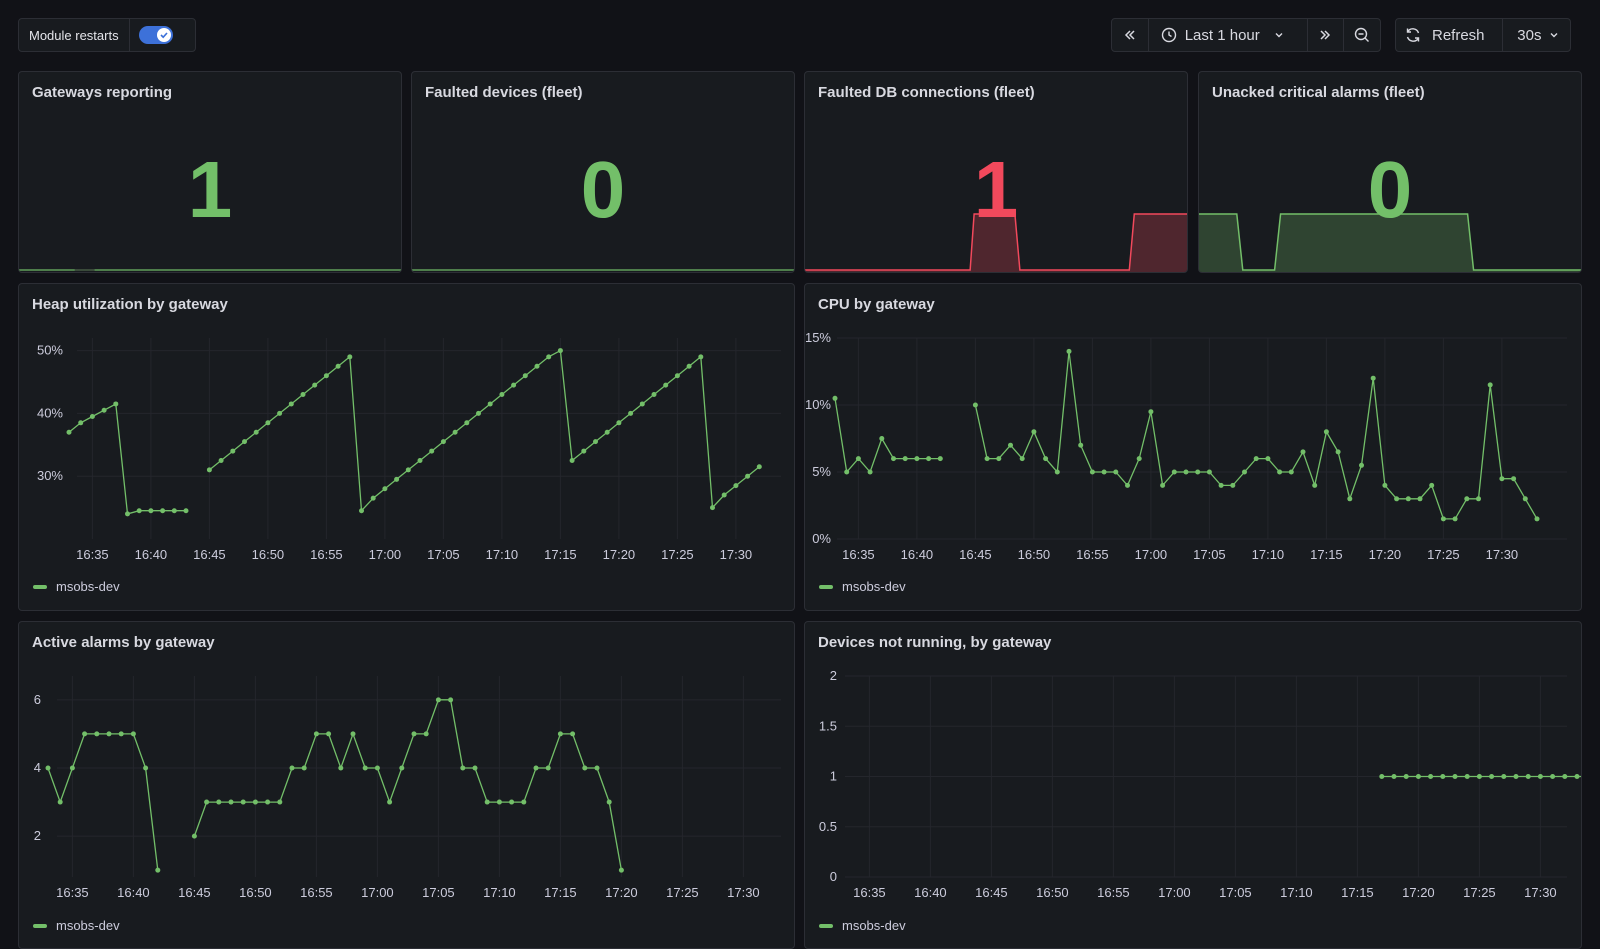  I want to click on module-restarts-switch, so click(155, 35).